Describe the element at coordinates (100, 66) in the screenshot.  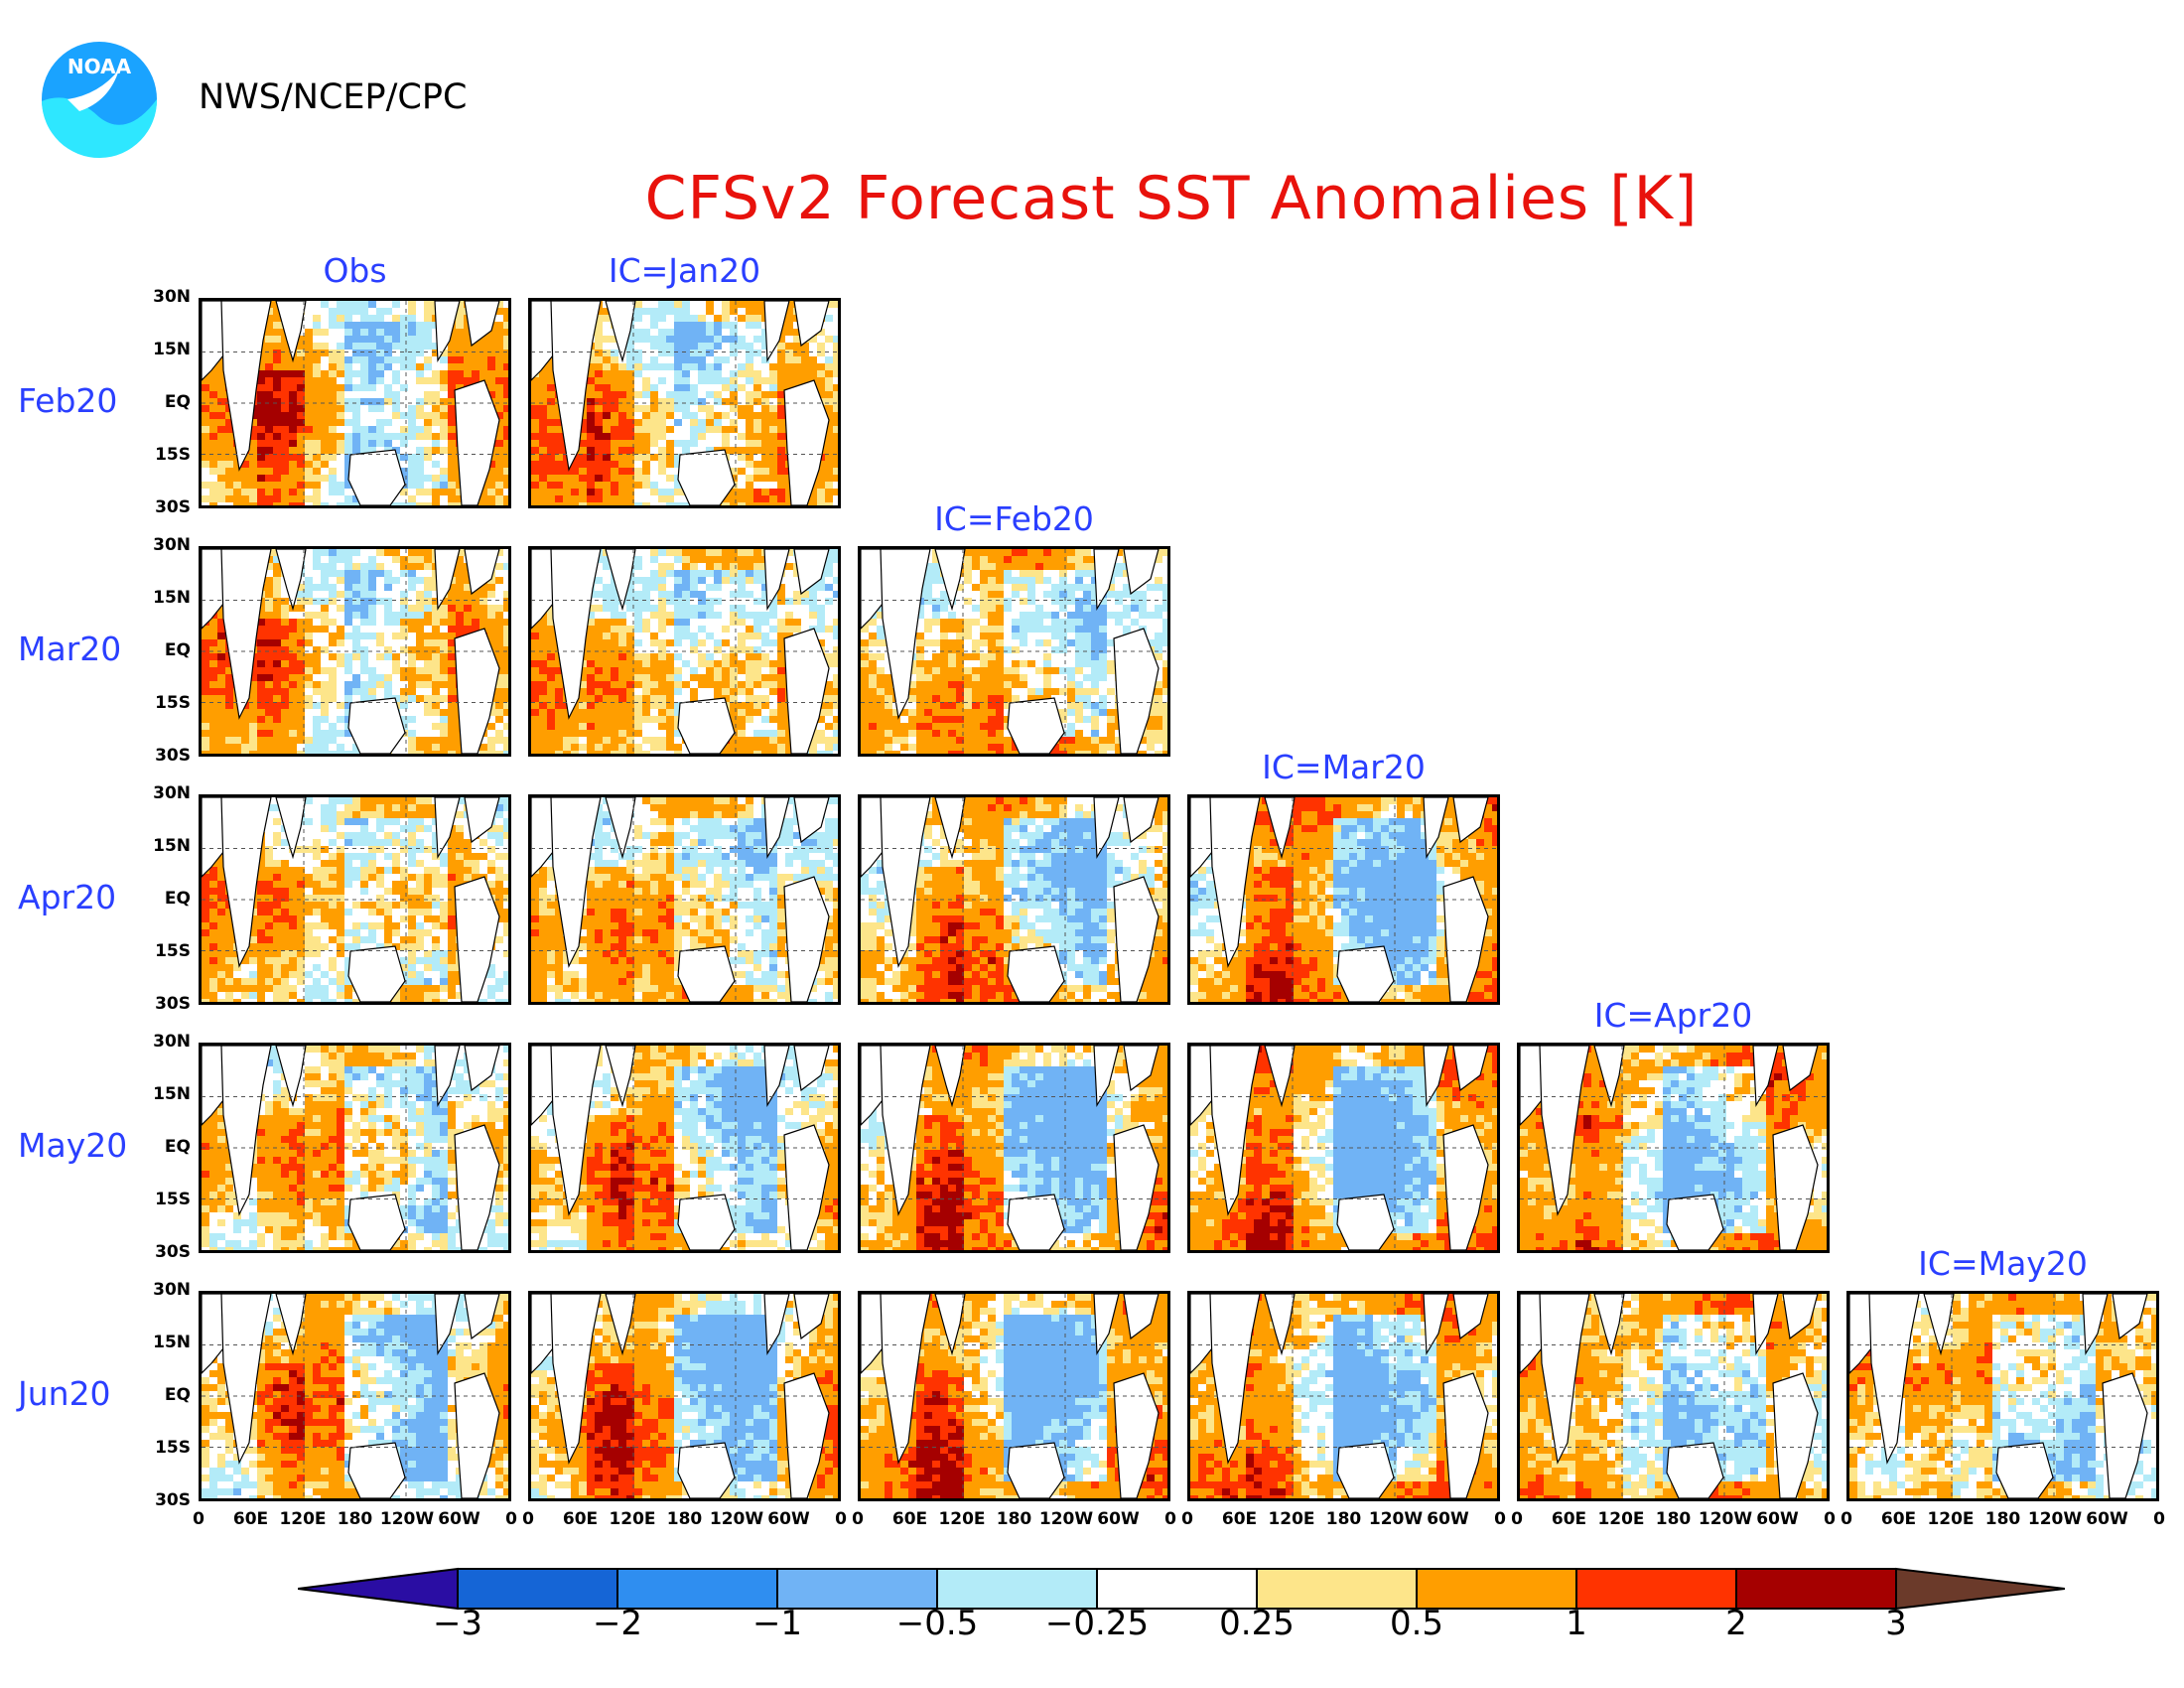
I see `svg-text: NOAA` at that location.